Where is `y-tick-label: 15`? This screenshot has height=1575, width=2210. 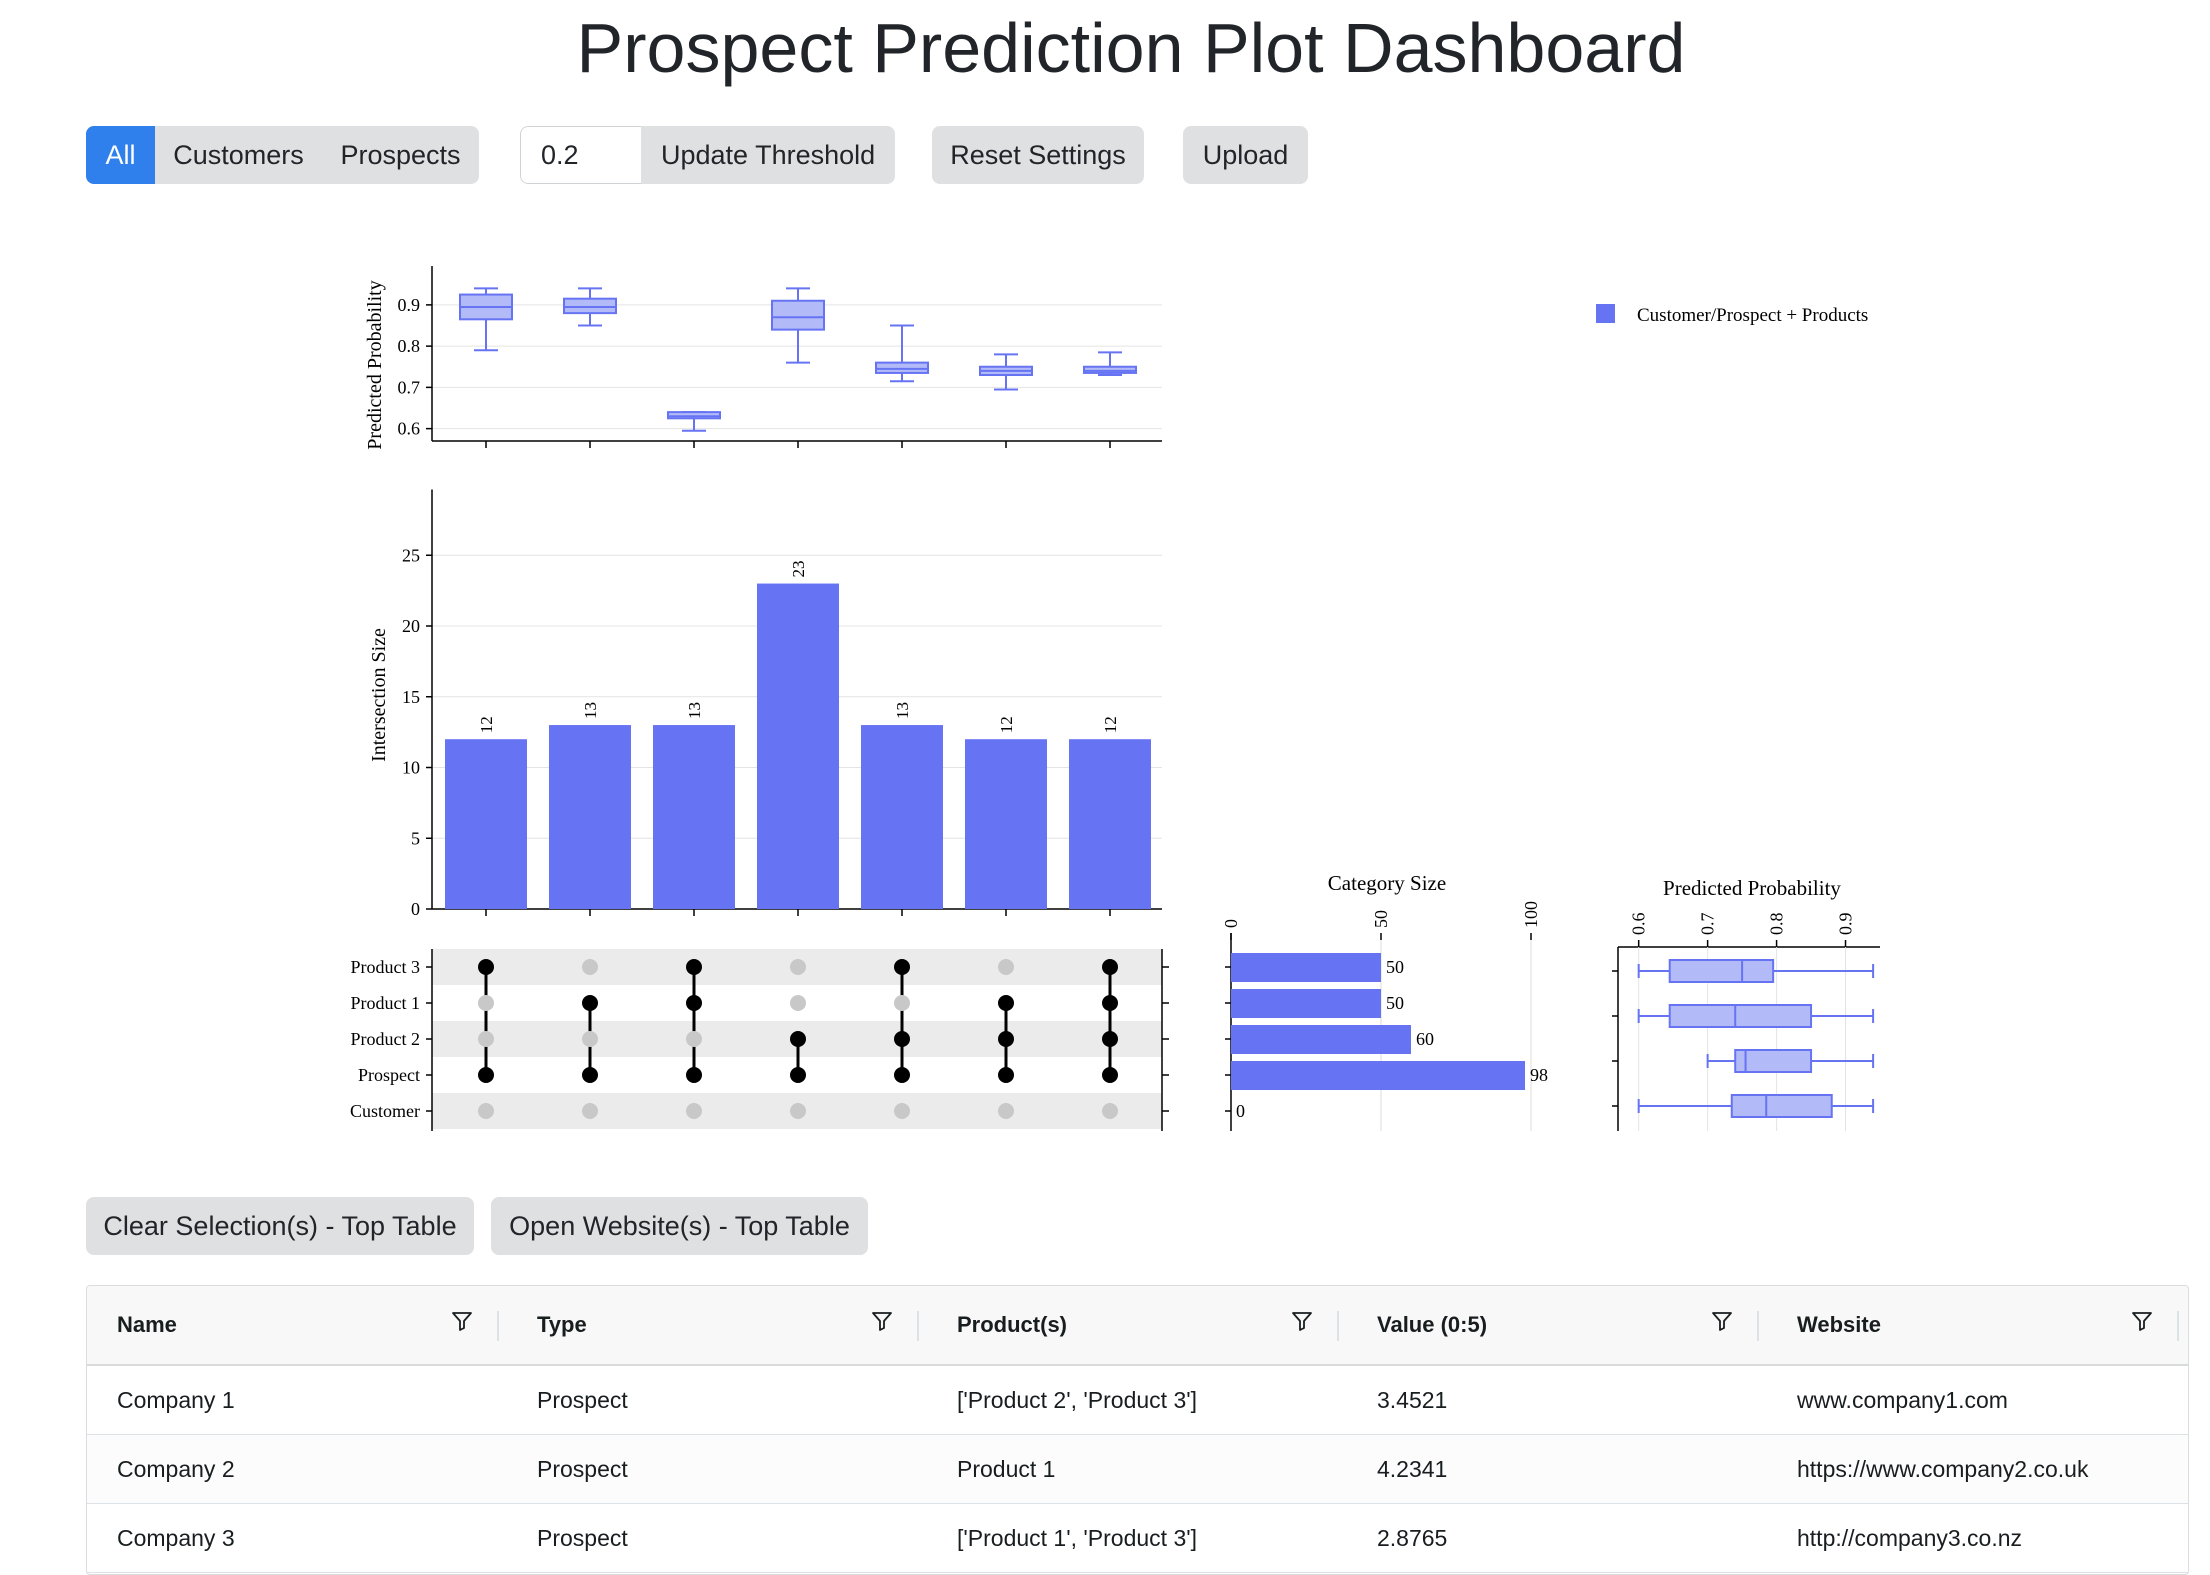
y-tick-label: 15 is located at coordinates (411, 697).